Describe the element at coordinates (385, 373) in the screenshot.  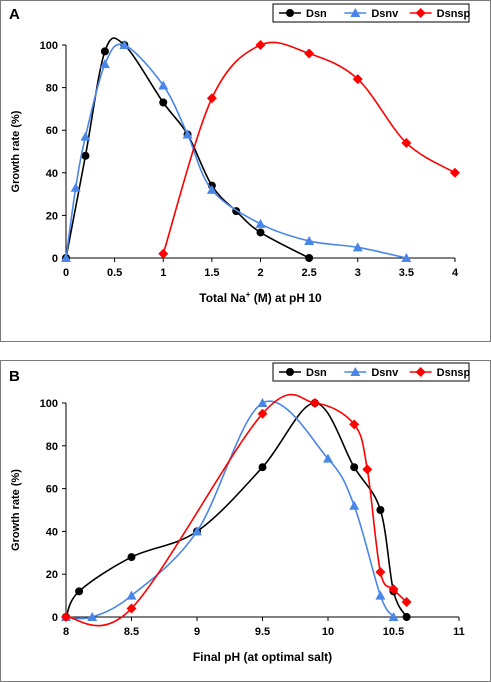
I see `chart-b-legend-label: Dsnv` at that location.